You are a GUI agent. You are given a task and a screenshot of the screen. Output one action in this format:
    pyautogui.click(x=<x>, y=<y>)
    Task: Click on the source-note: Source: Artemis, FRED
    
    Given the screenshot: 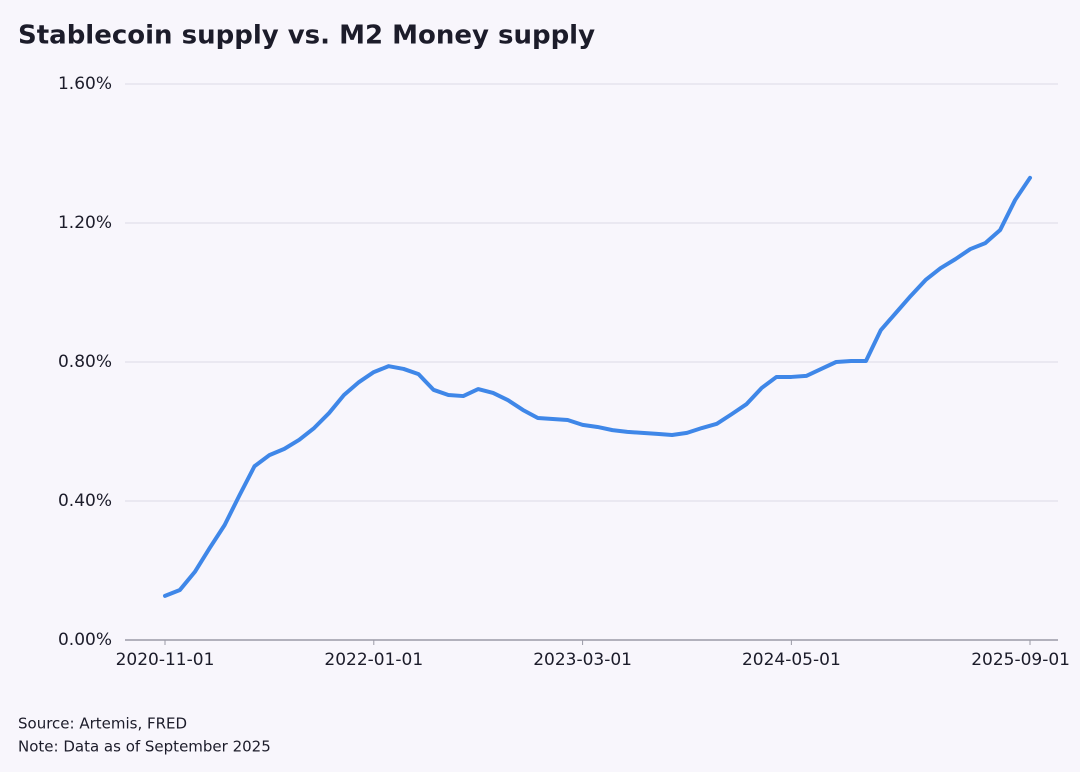 What is the action you would take?
    pyautogui.click(x=102, y=724)
    